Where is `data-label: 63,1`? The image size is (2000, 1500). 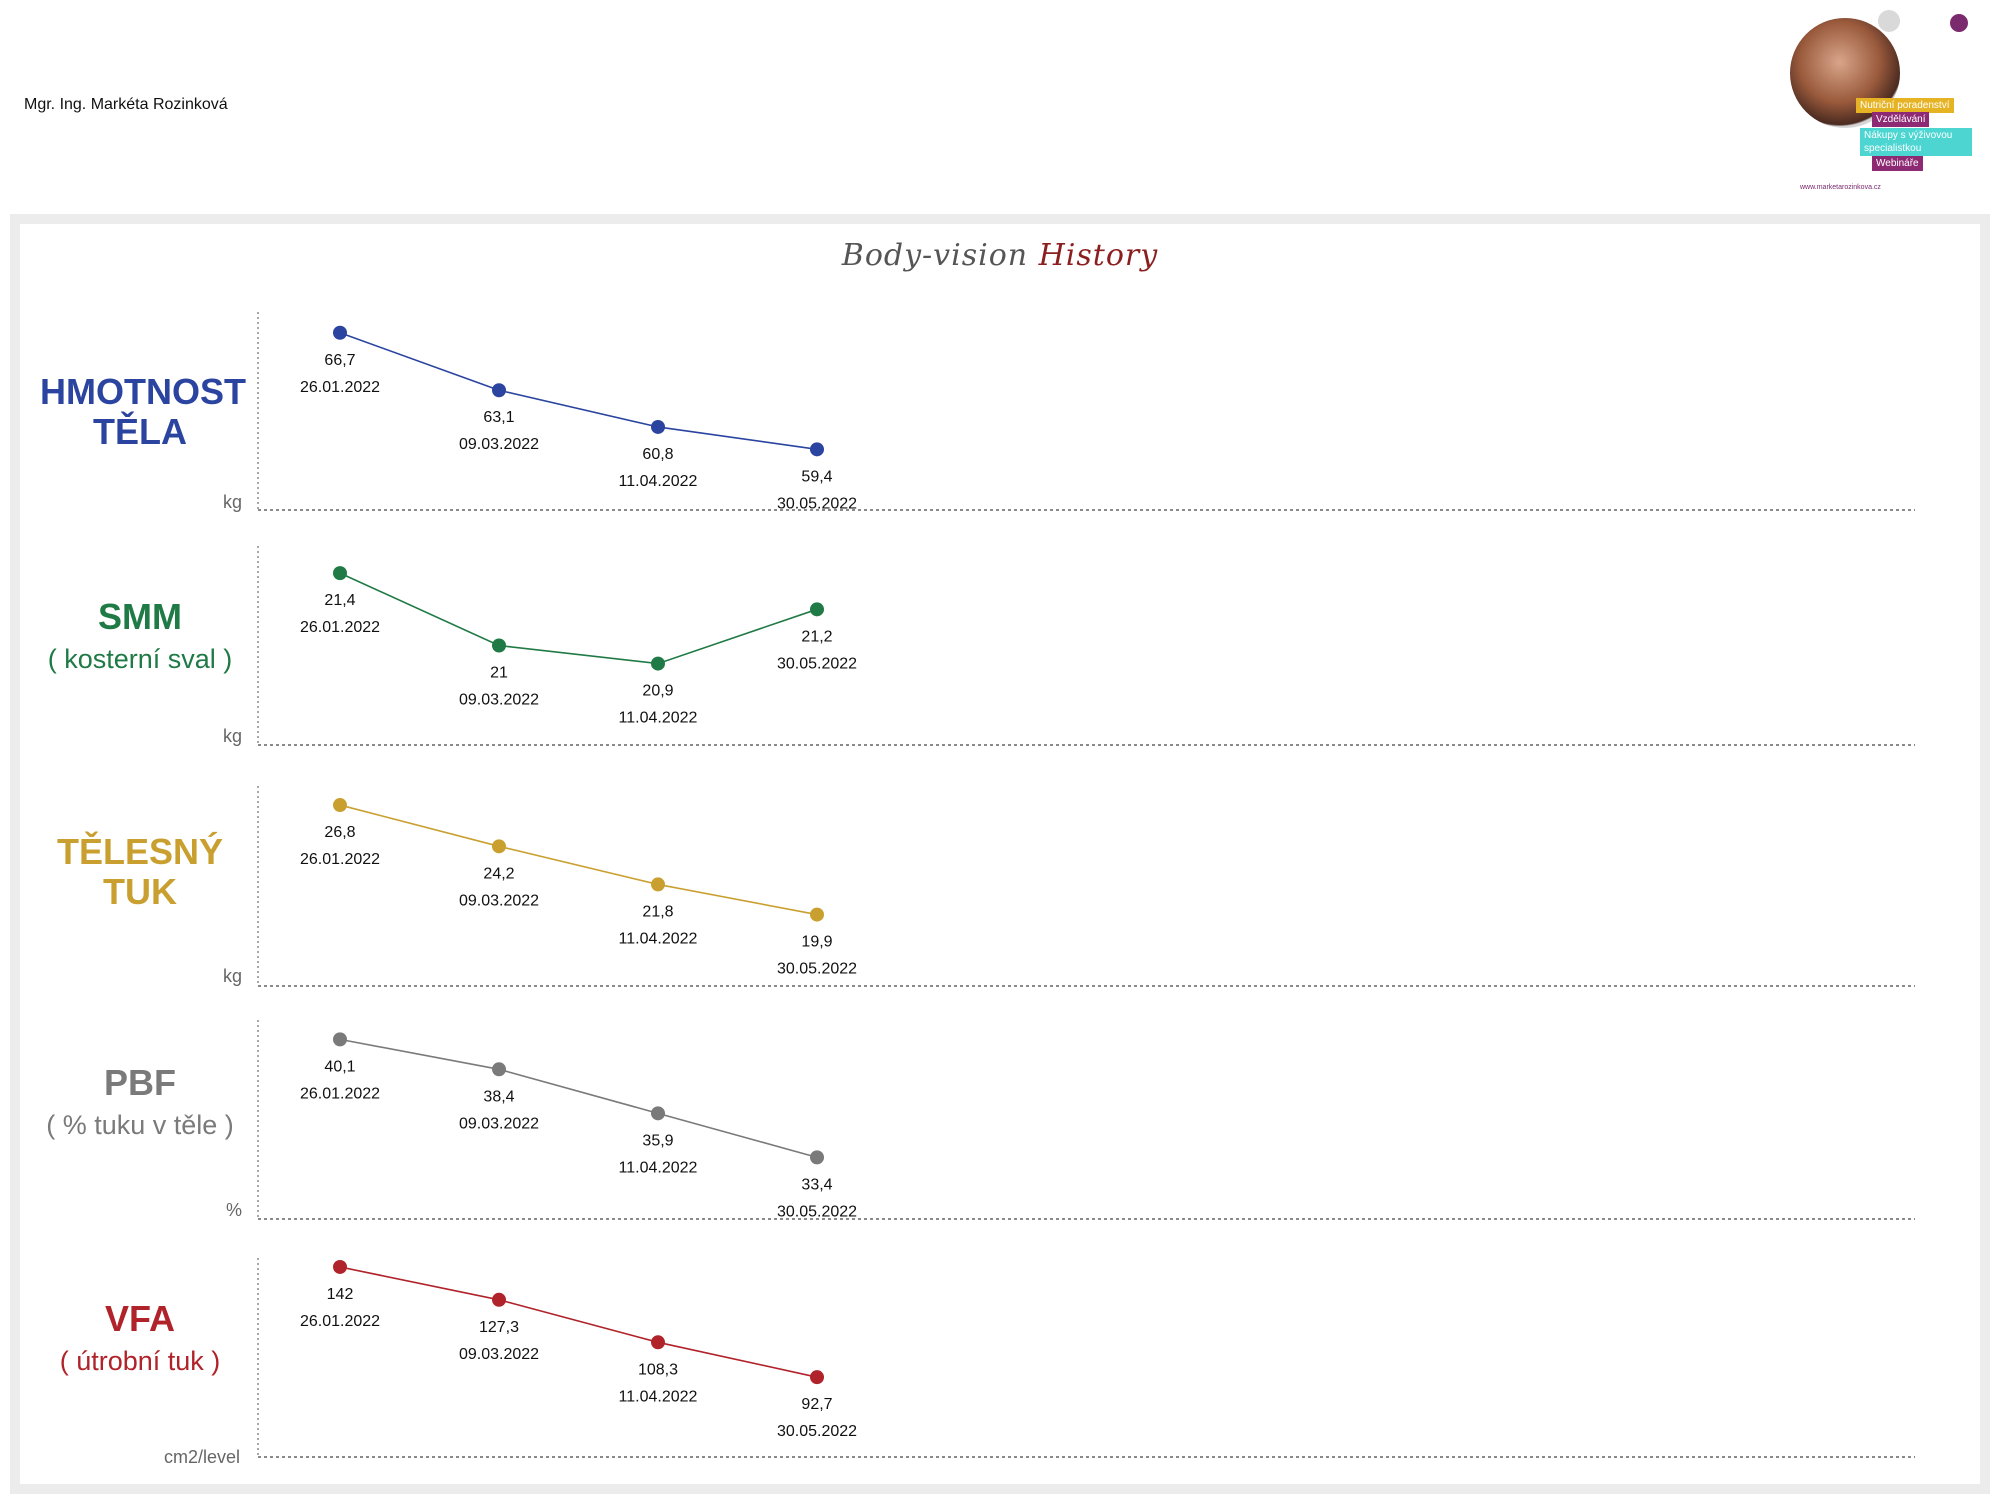 data-label: 63,1 is located at coordinates (498, 417).